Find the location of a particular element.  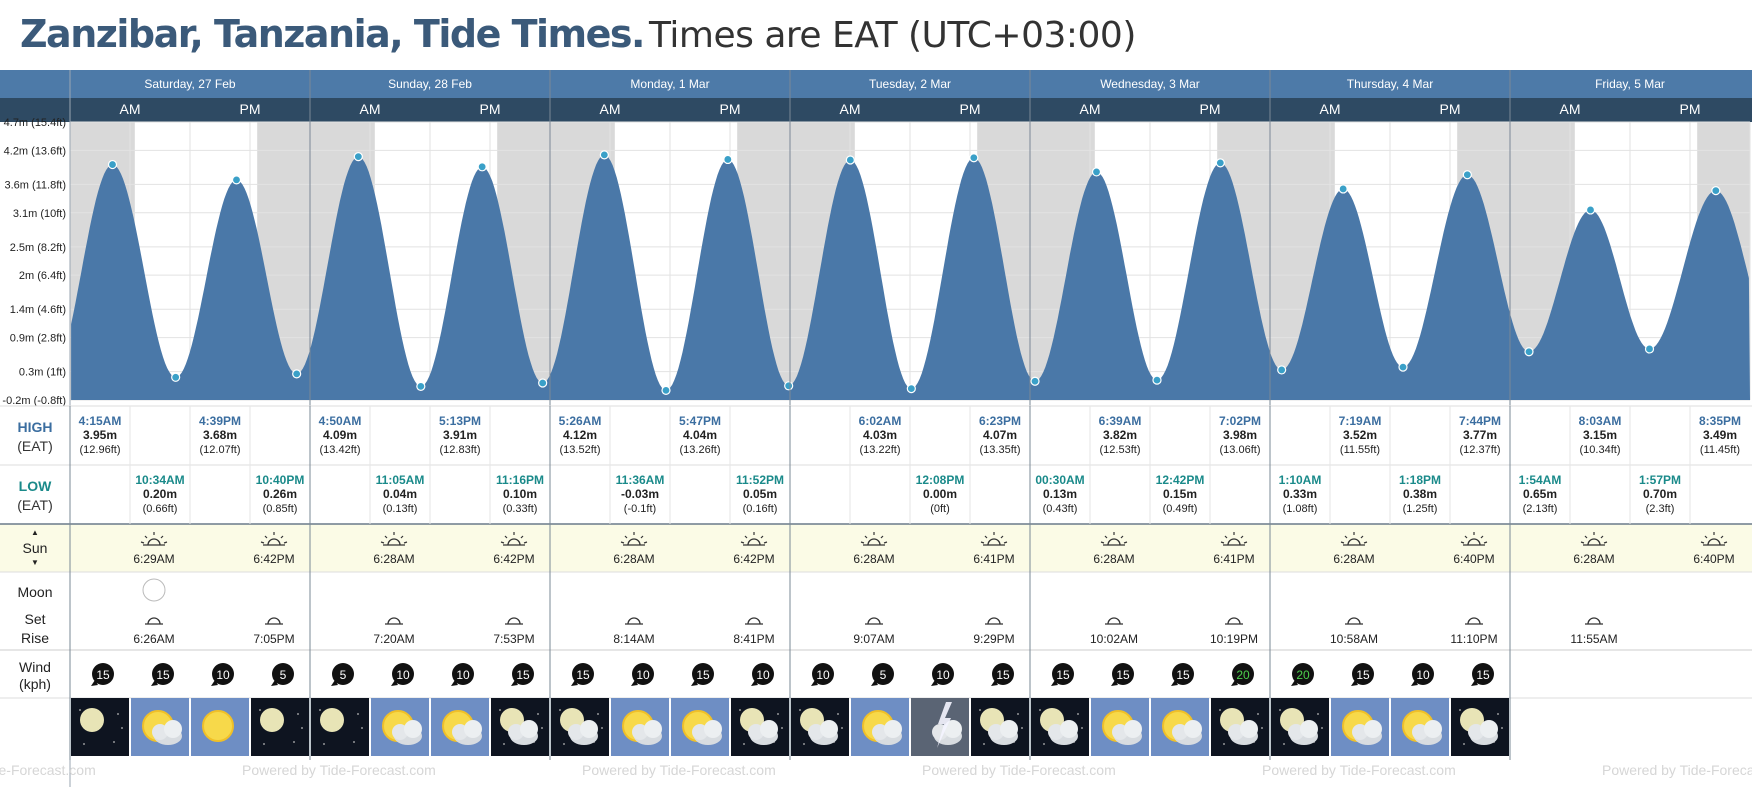

tide-height-m: 0.65m is located at coordinates (1540, 494).